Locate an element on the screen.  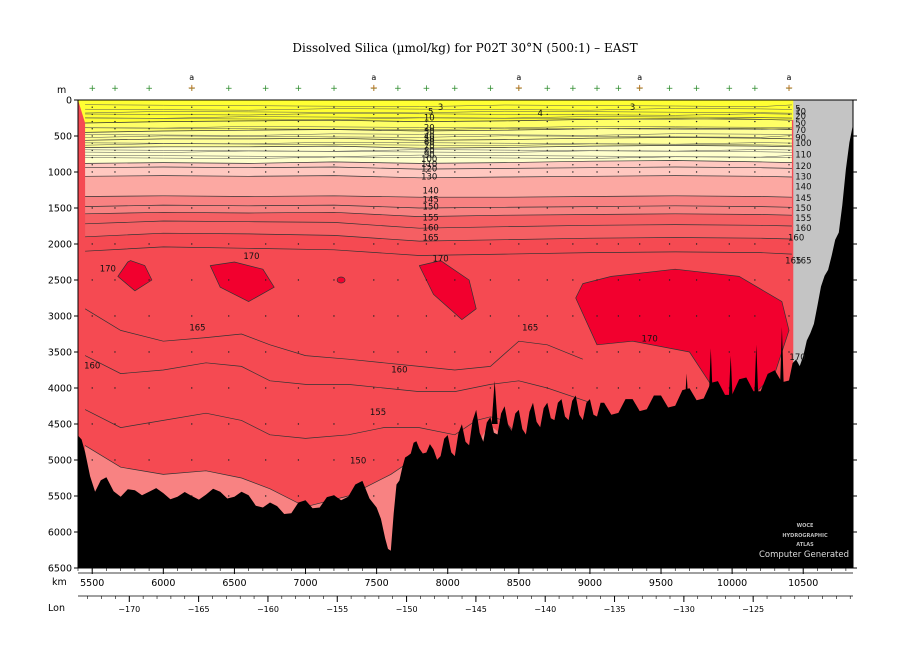
contour-label: 120 is located at coordinates (429, 169).